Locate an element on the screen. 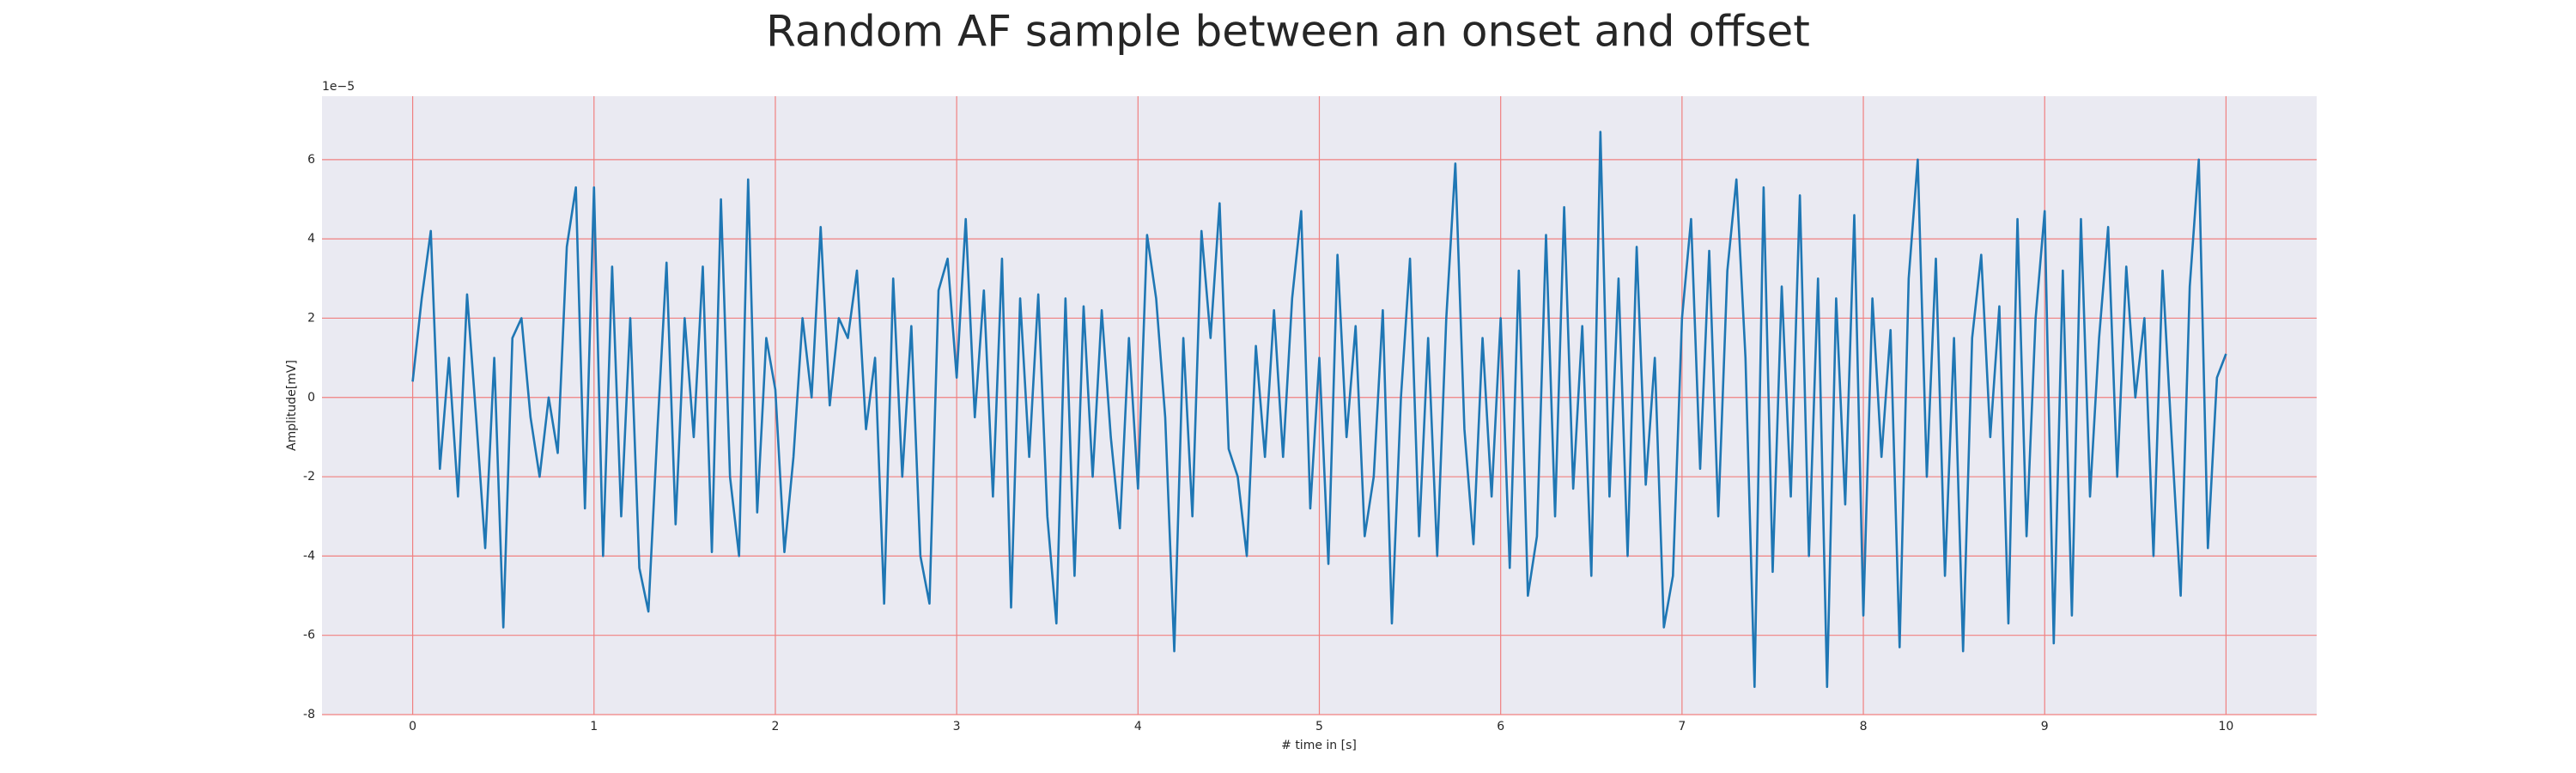 The image size is (2576, 773). x-axis-label: # time in [s] is located at coordinates (1319, 745).